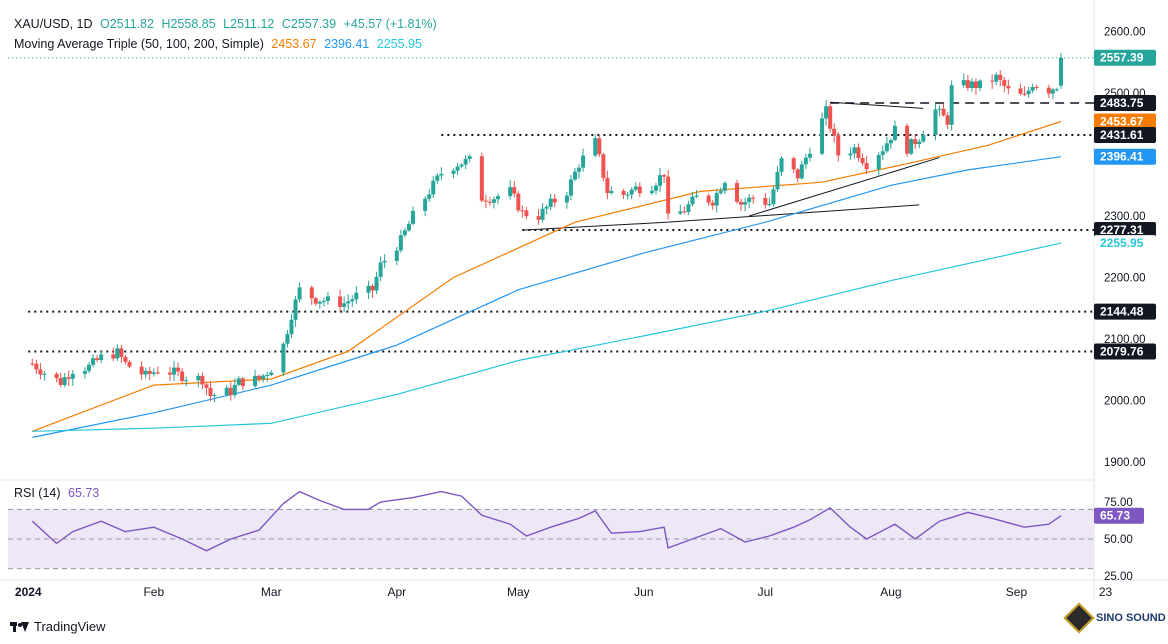 This screenshot has height=644, width=1168. Describe the element at coordinates (1122, 230) in the screenshot. I see `price-tag-label: 2277.31` at that location.